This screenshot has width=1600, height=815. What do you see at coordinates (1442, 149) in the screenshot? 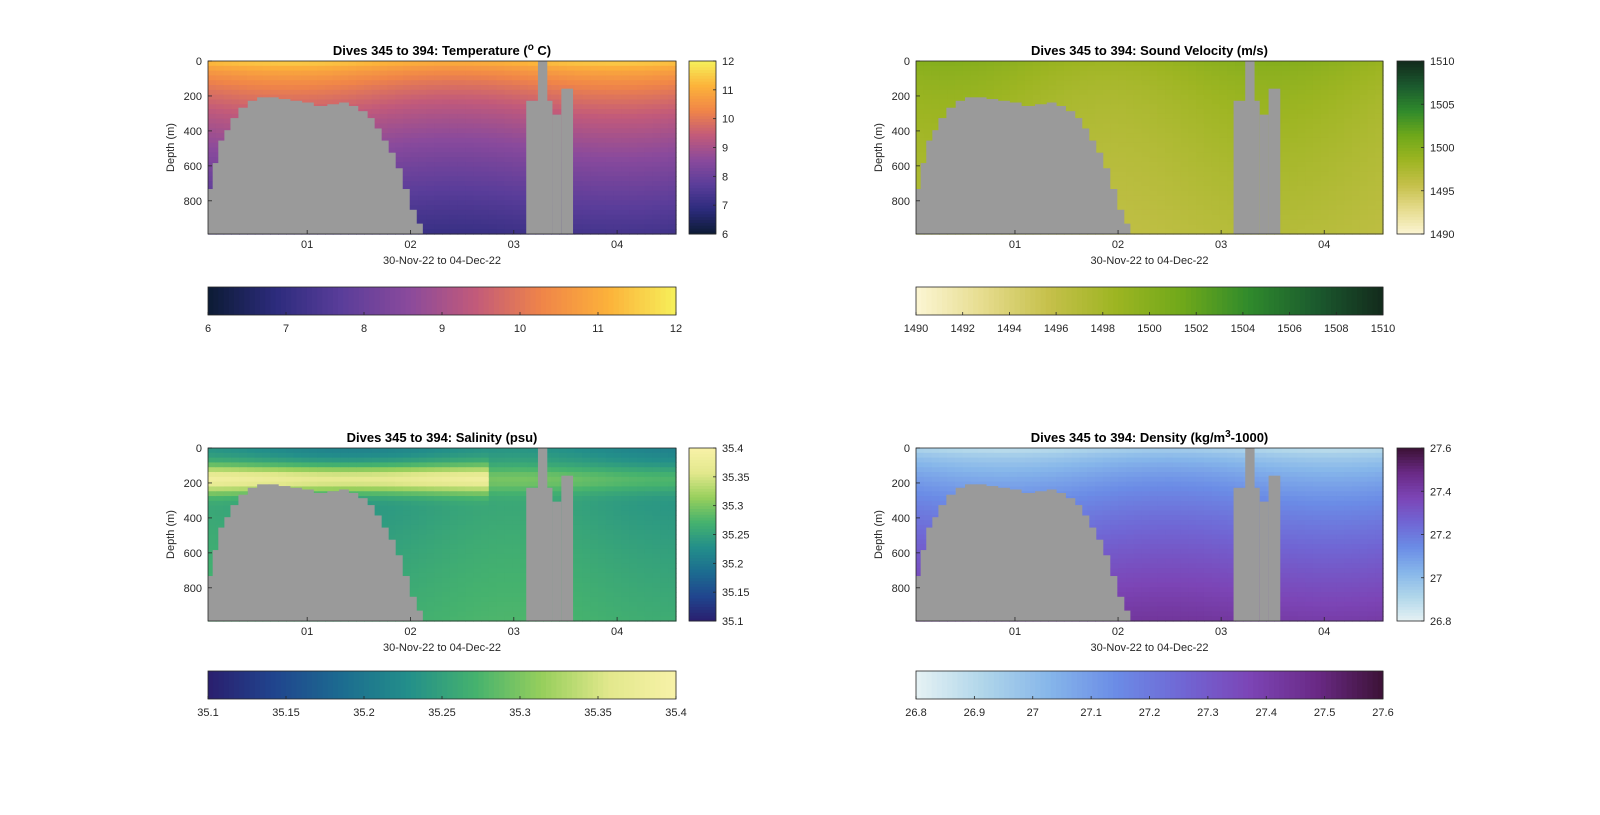
I see `colorbar-tick-label: 1500` at bounding box center [1442, 149].